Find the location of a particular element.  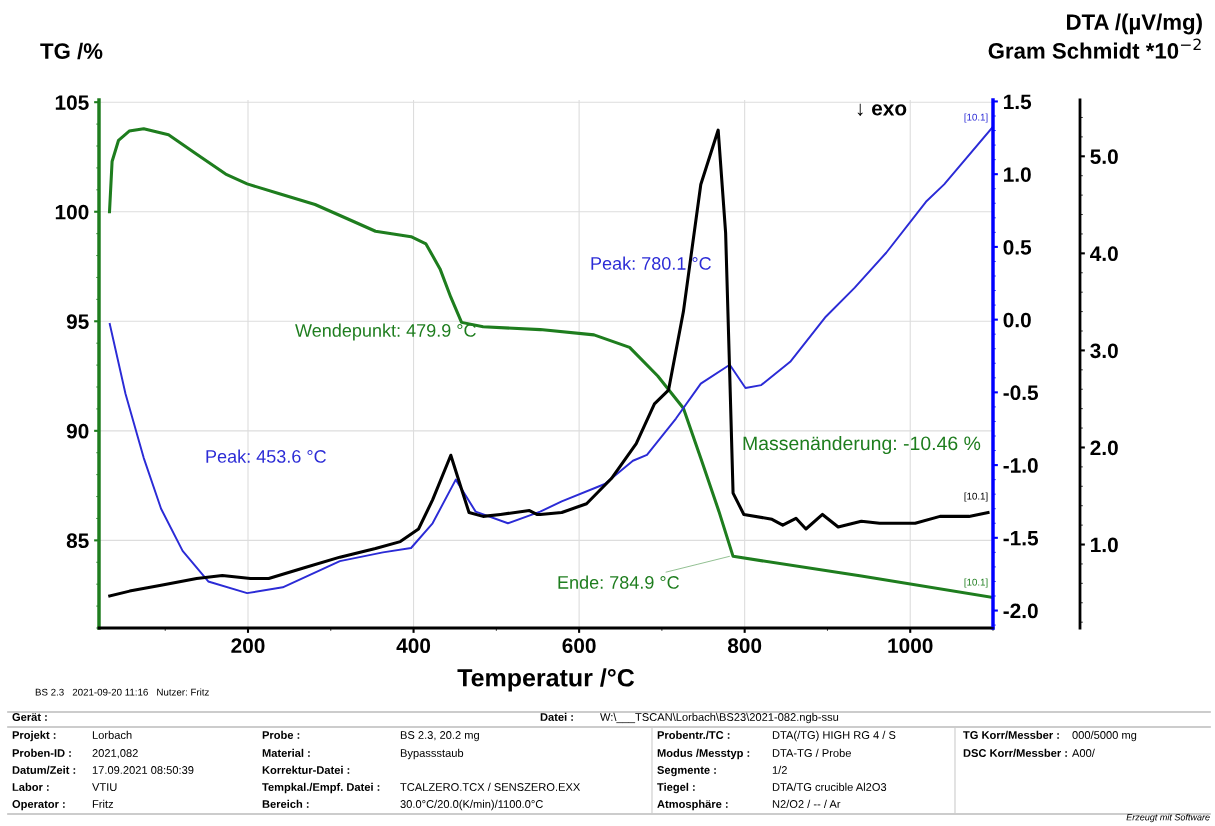

text: Tempkal./Empf. Datei : is located at coordinates (321, 788).